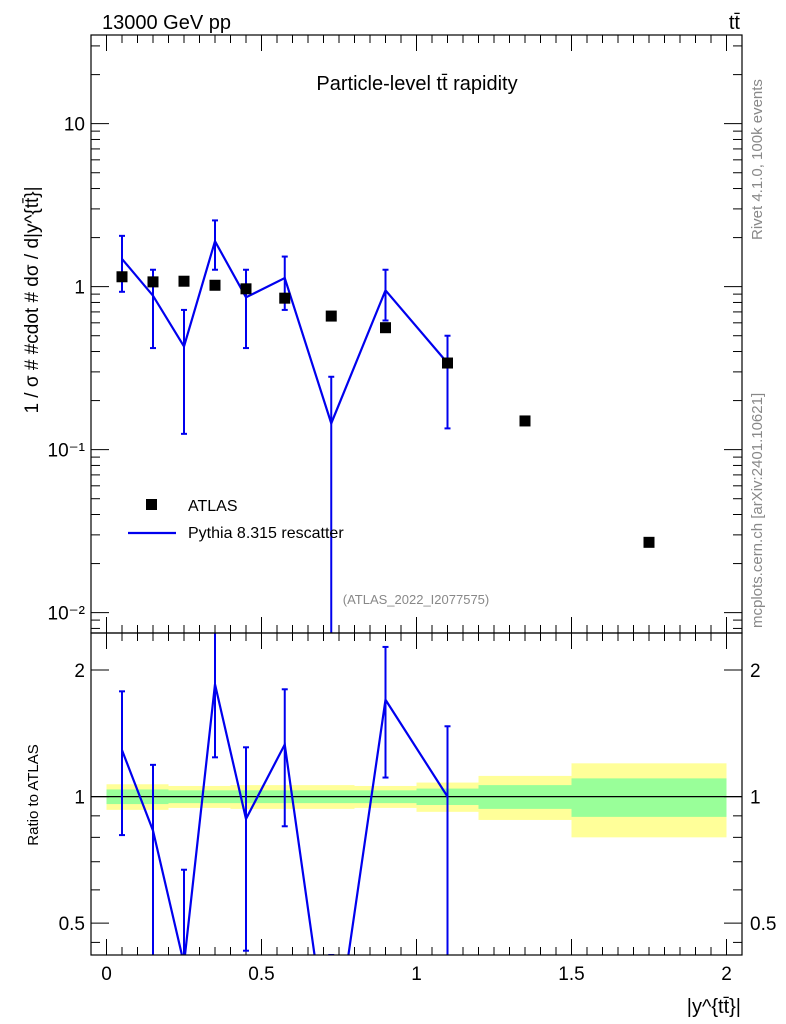  I want to click on process-label: tt̄, so click(735, 23).